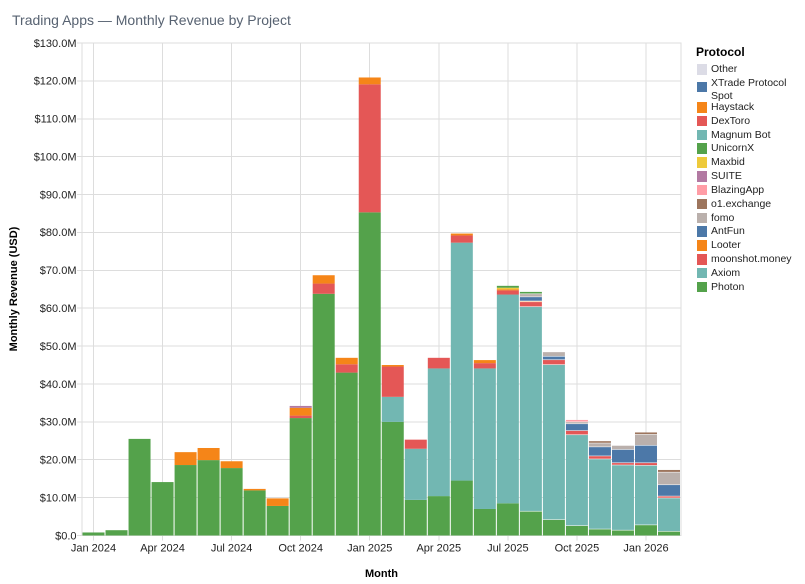  I want to click on svg-text: $10.0M, so click(58, 498).